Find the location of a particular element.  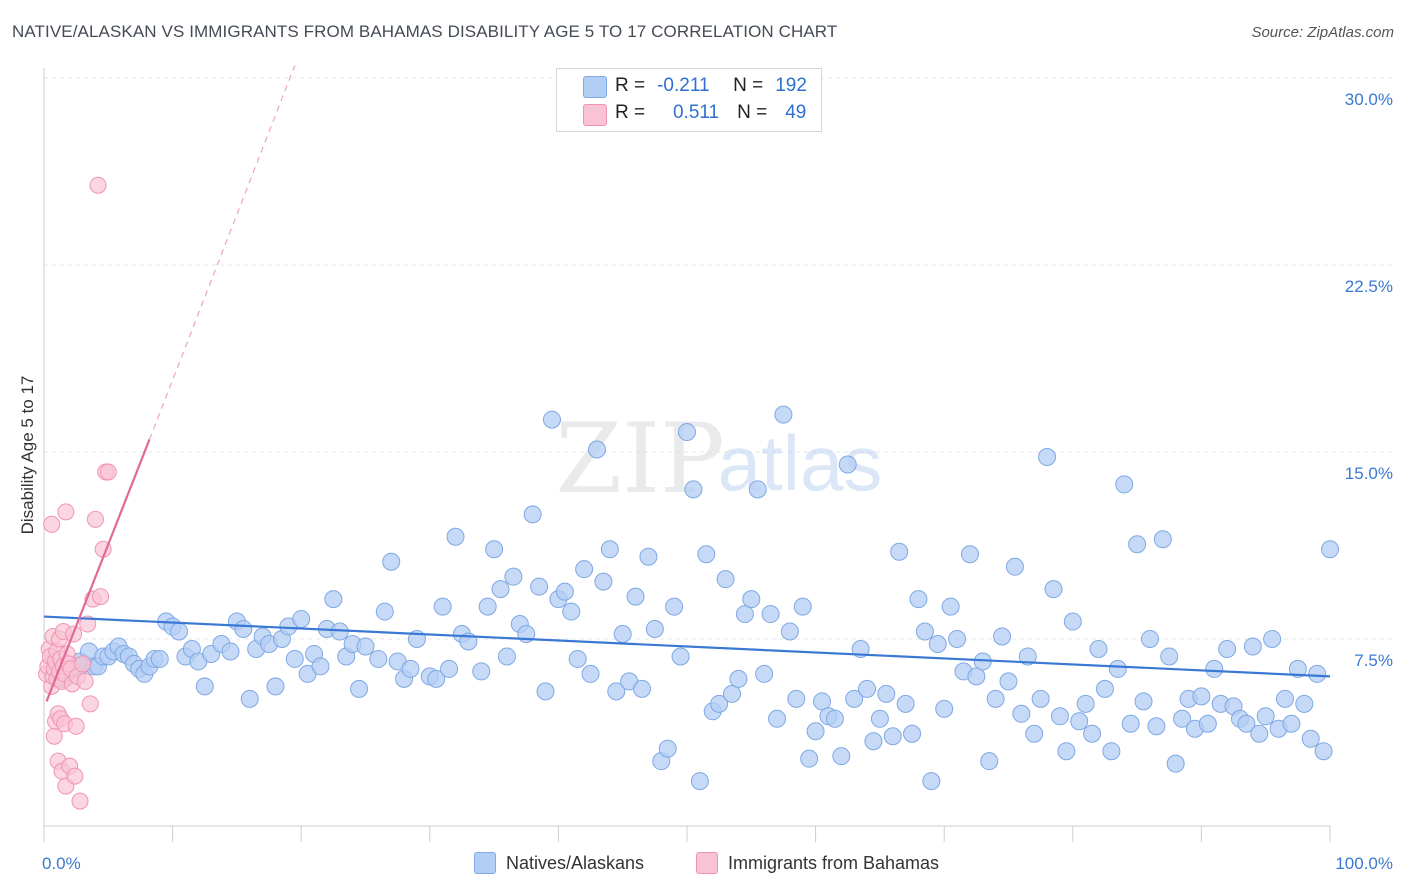

trend-line-natives is located at coordinates (687, 646).